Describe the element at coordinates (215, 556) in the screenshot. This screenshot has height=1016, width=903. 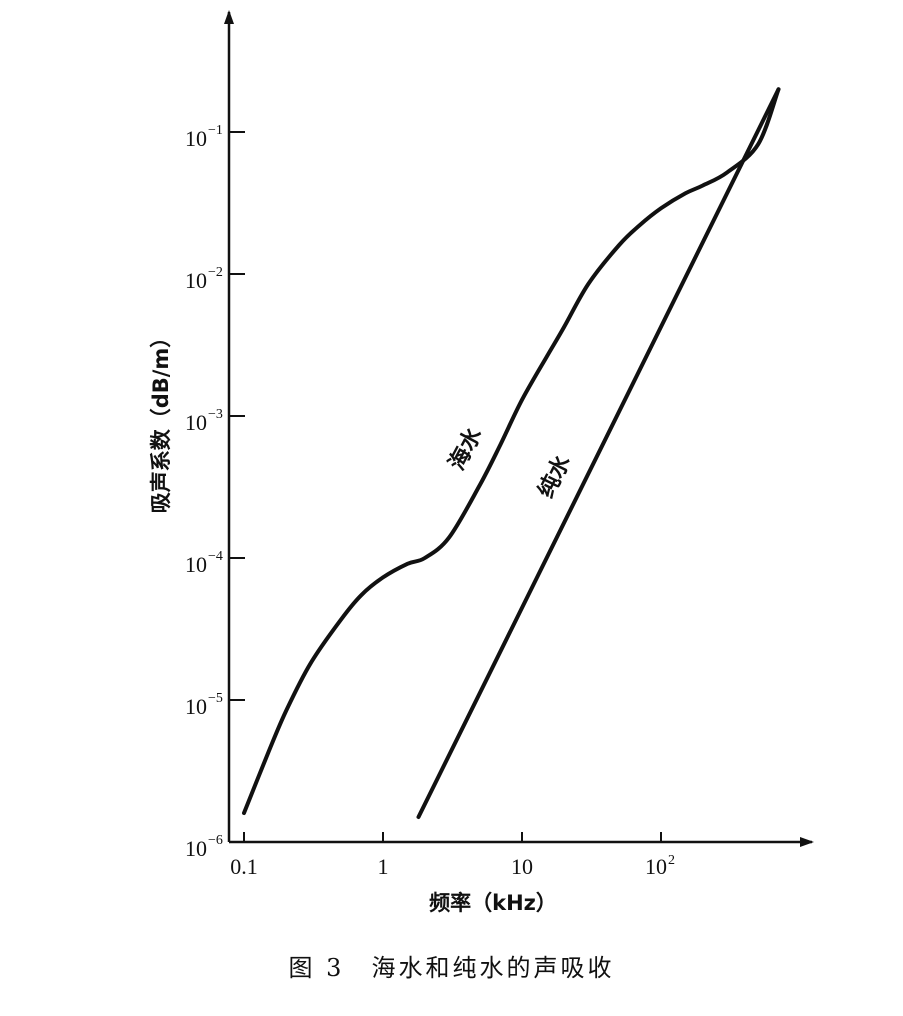
I see `y-tick-exponent: −4` at that location.